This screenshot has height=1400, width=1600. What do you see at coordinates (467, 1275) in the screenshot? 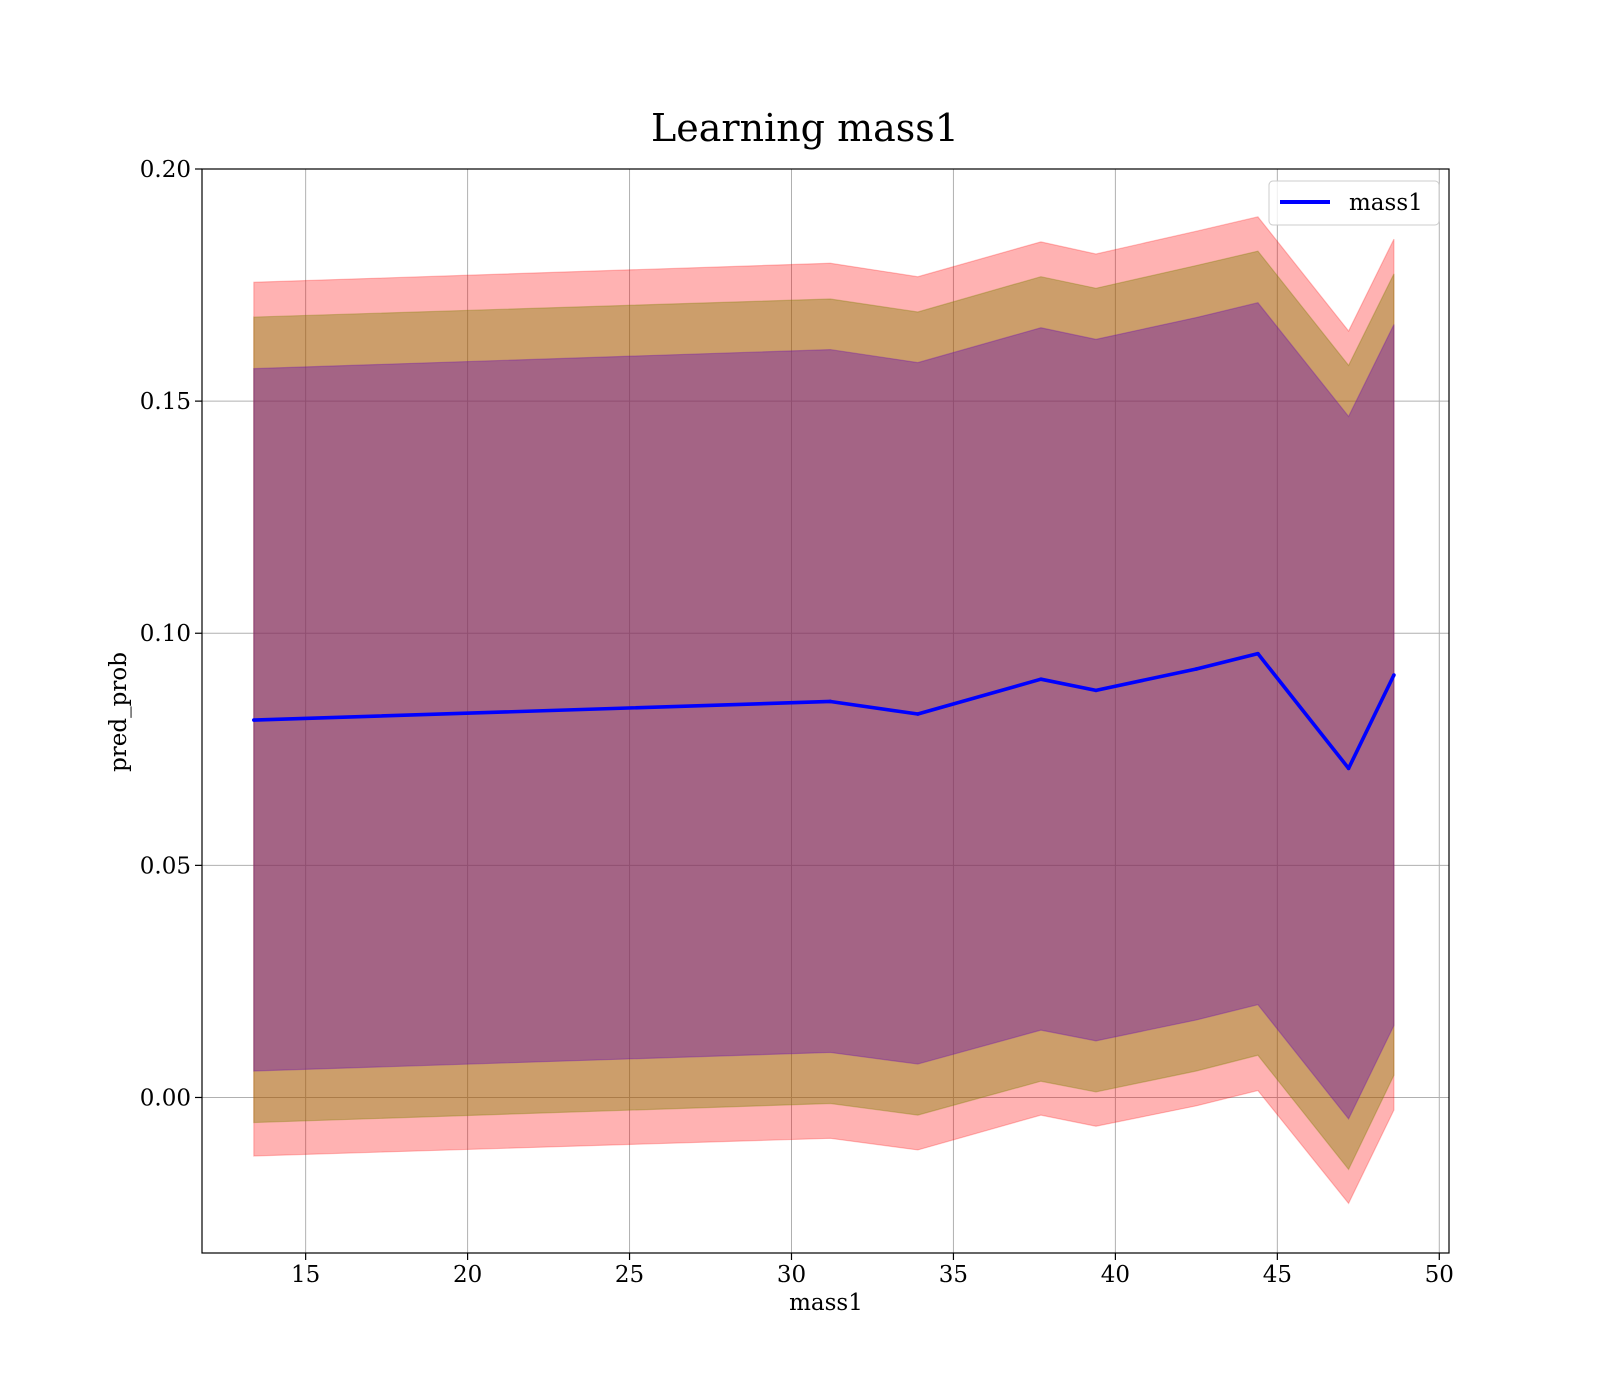
I see `x-tick-label: 20` at bounding box center [467, 1275].